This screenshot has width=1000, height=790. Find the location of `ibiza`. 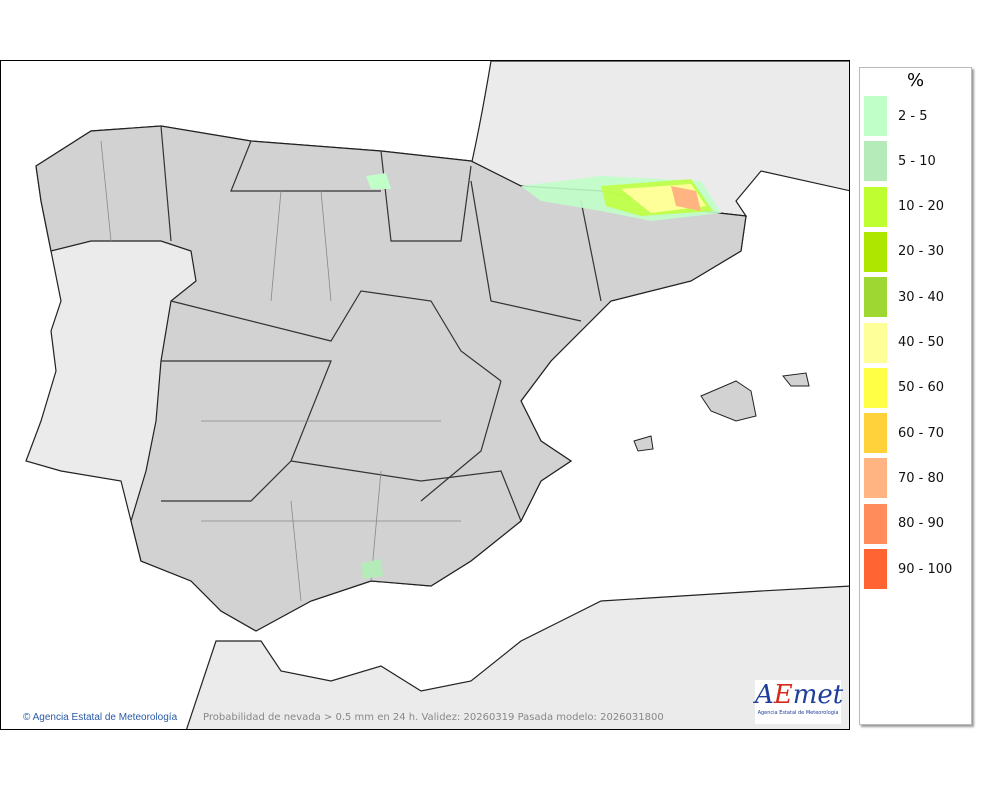

ibiza is located at coordinates (643, 443).